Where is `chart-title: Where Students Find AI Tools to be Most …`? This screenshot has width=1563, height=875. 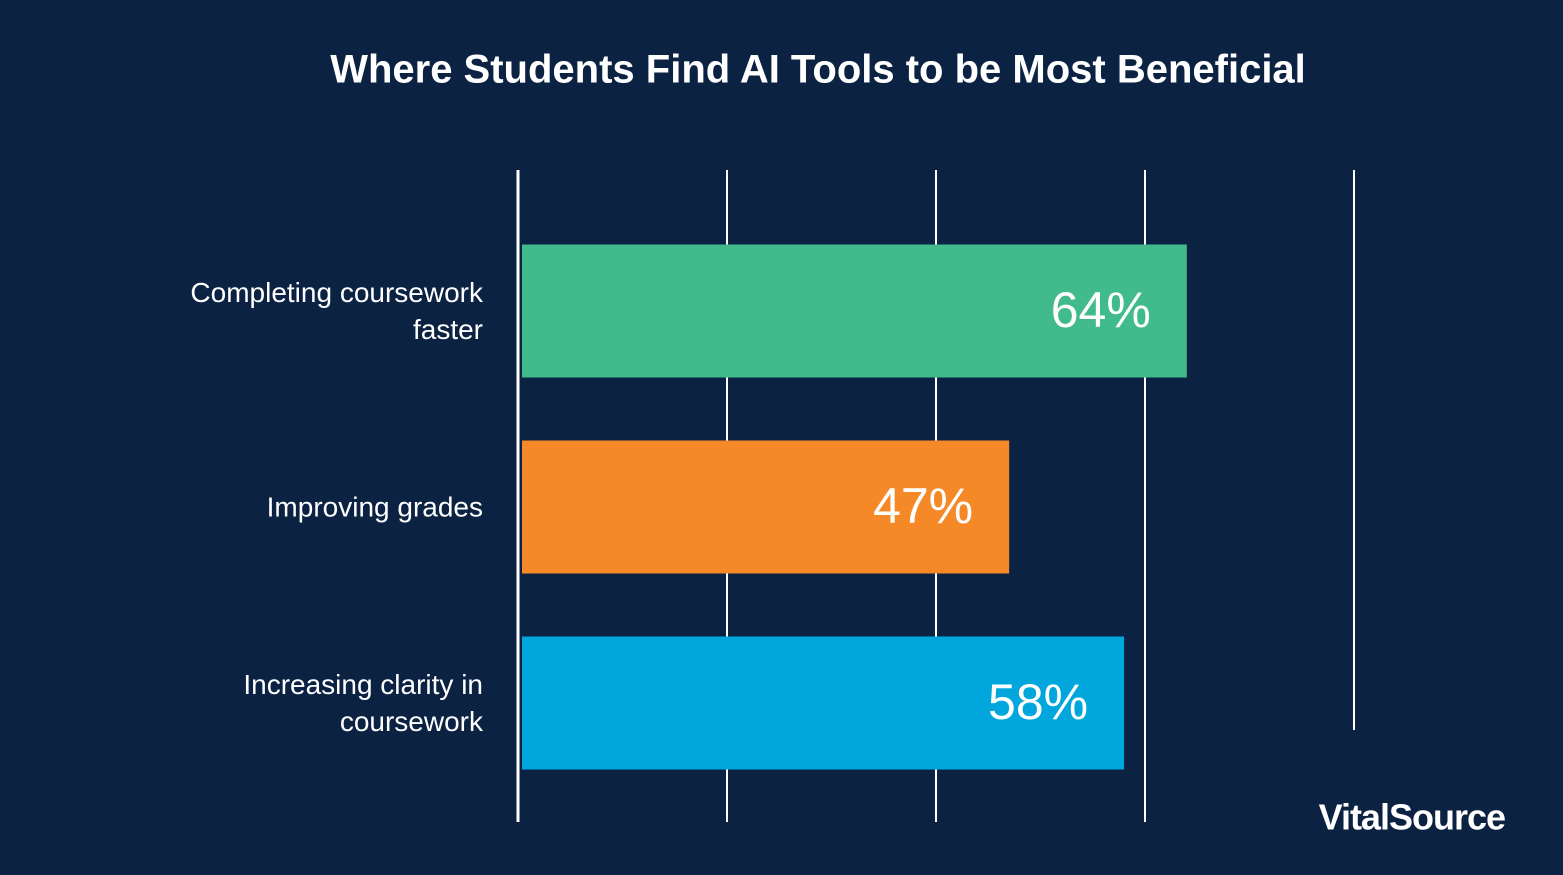
chart-title: Where Students Find AI Tools to be Most … is located at coordinates (818, 70).